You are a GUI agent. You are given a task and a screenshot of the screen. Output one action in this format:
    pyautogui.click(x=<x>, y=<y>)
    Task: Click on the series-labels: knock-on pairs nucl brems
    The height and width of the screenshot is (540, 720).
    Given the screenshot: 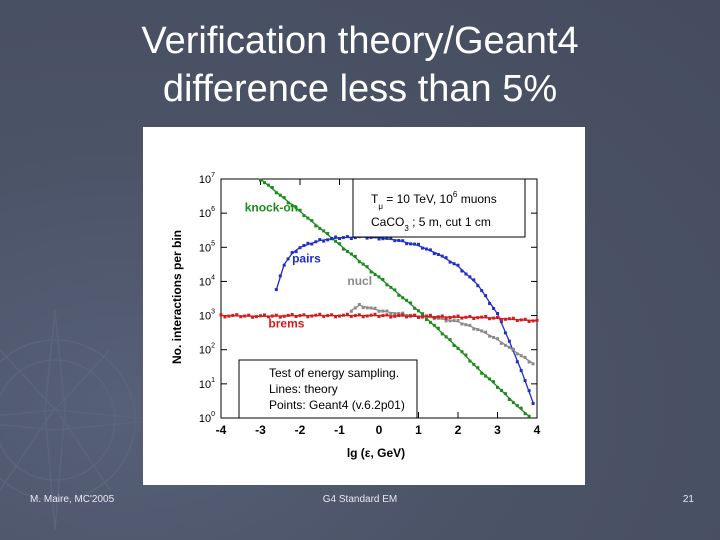 What is the action you would take?
    pyautogui.click(x=308, y=265)
    